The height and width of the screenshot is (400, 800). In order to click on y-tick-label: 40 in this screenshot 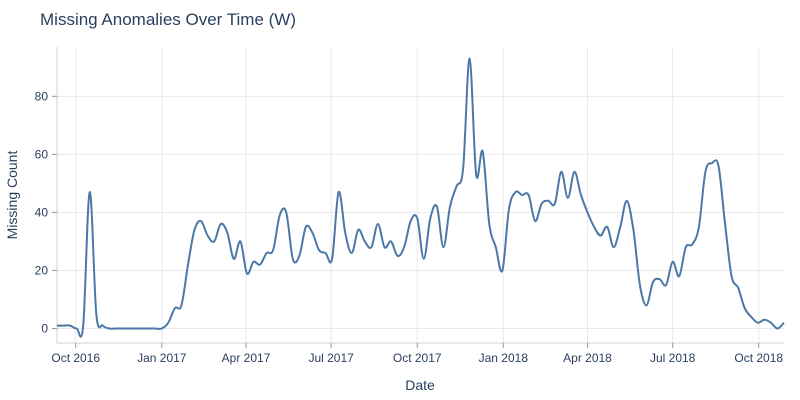, I will do `click(42, 212)`.